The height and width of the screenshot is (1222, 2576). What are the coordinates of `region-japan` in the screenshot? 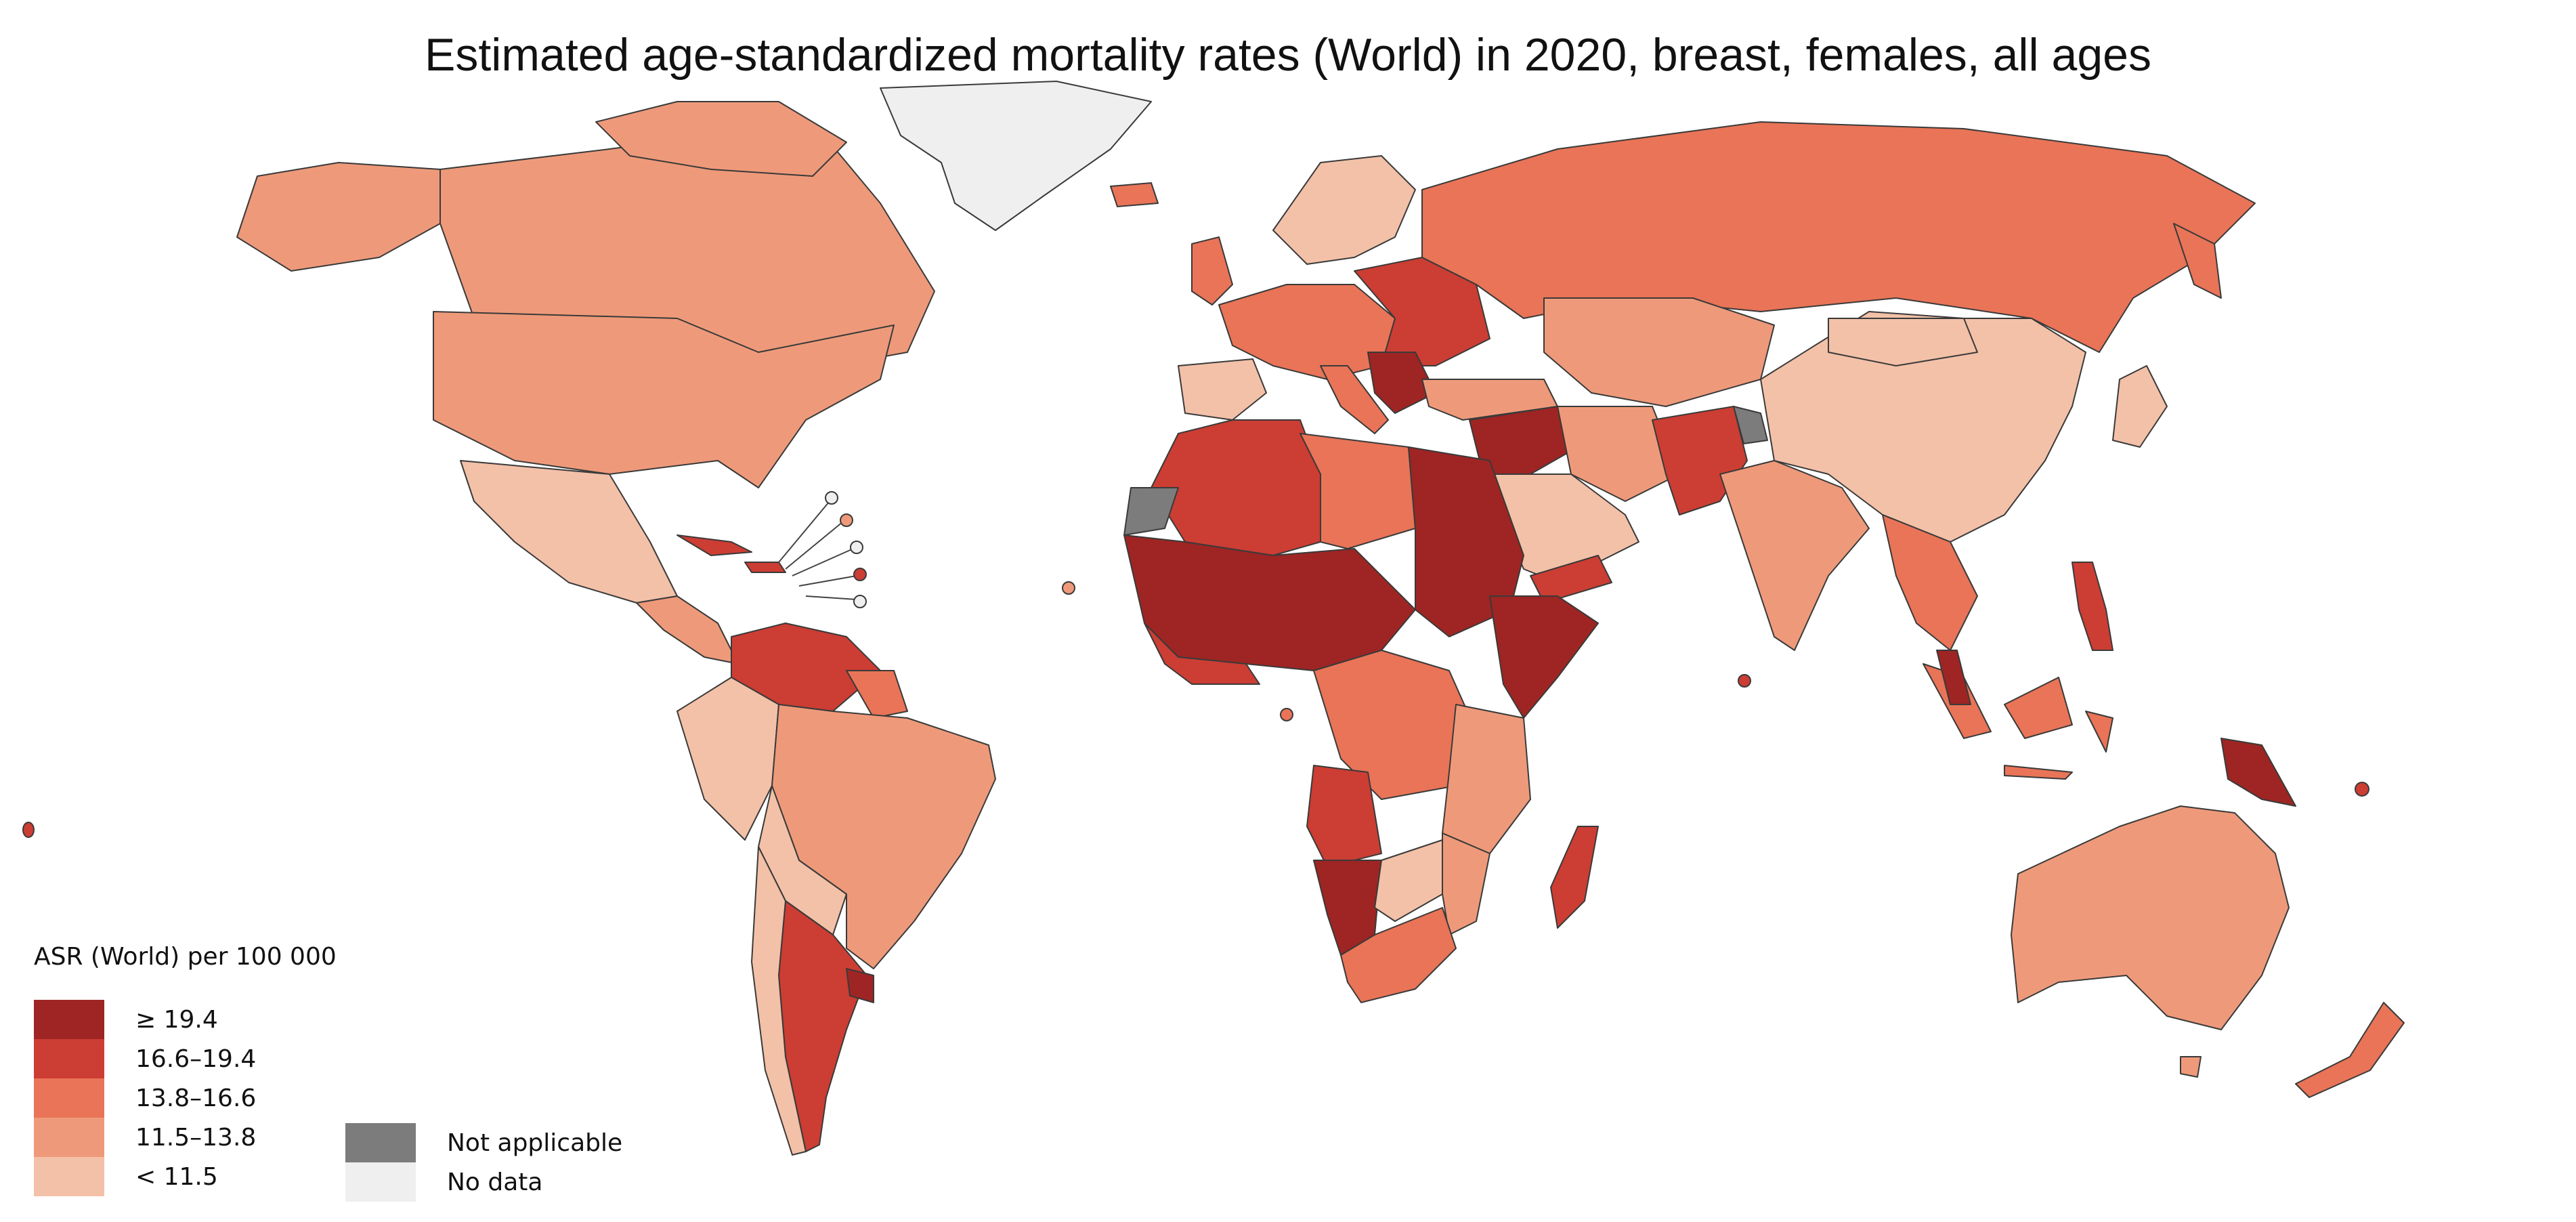 It's located at (2140, 406).